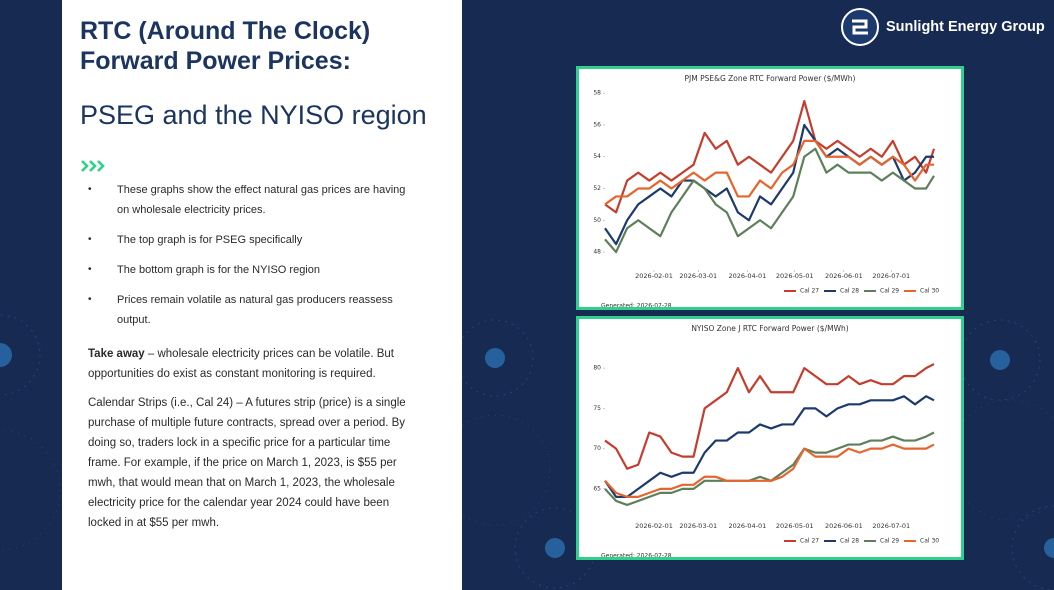  I want to click on chart-title: PJM PSE&G Zone RTC Forward Power ($/MWh), so click(770, 78).